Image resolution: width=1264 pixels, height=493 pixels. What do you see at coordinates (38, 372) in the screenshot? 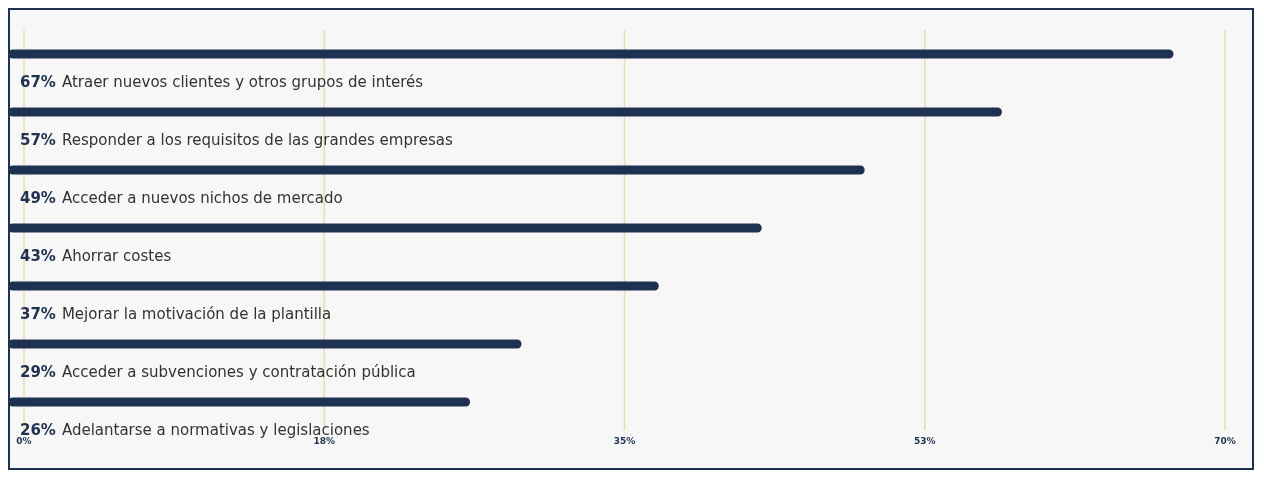
I see `data-label: 29%` at bounding box center [38, 372].